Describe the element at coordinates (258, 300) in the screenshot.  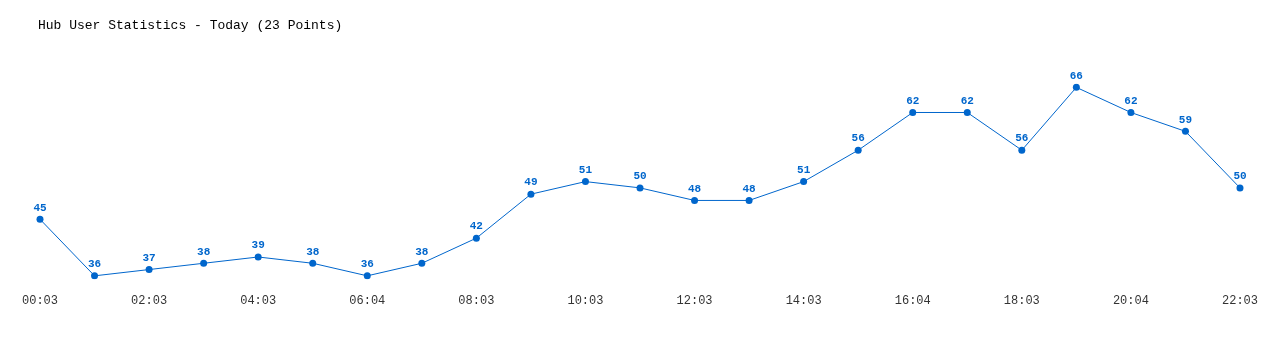
I see `x-tick-label: 04:03` at that location.